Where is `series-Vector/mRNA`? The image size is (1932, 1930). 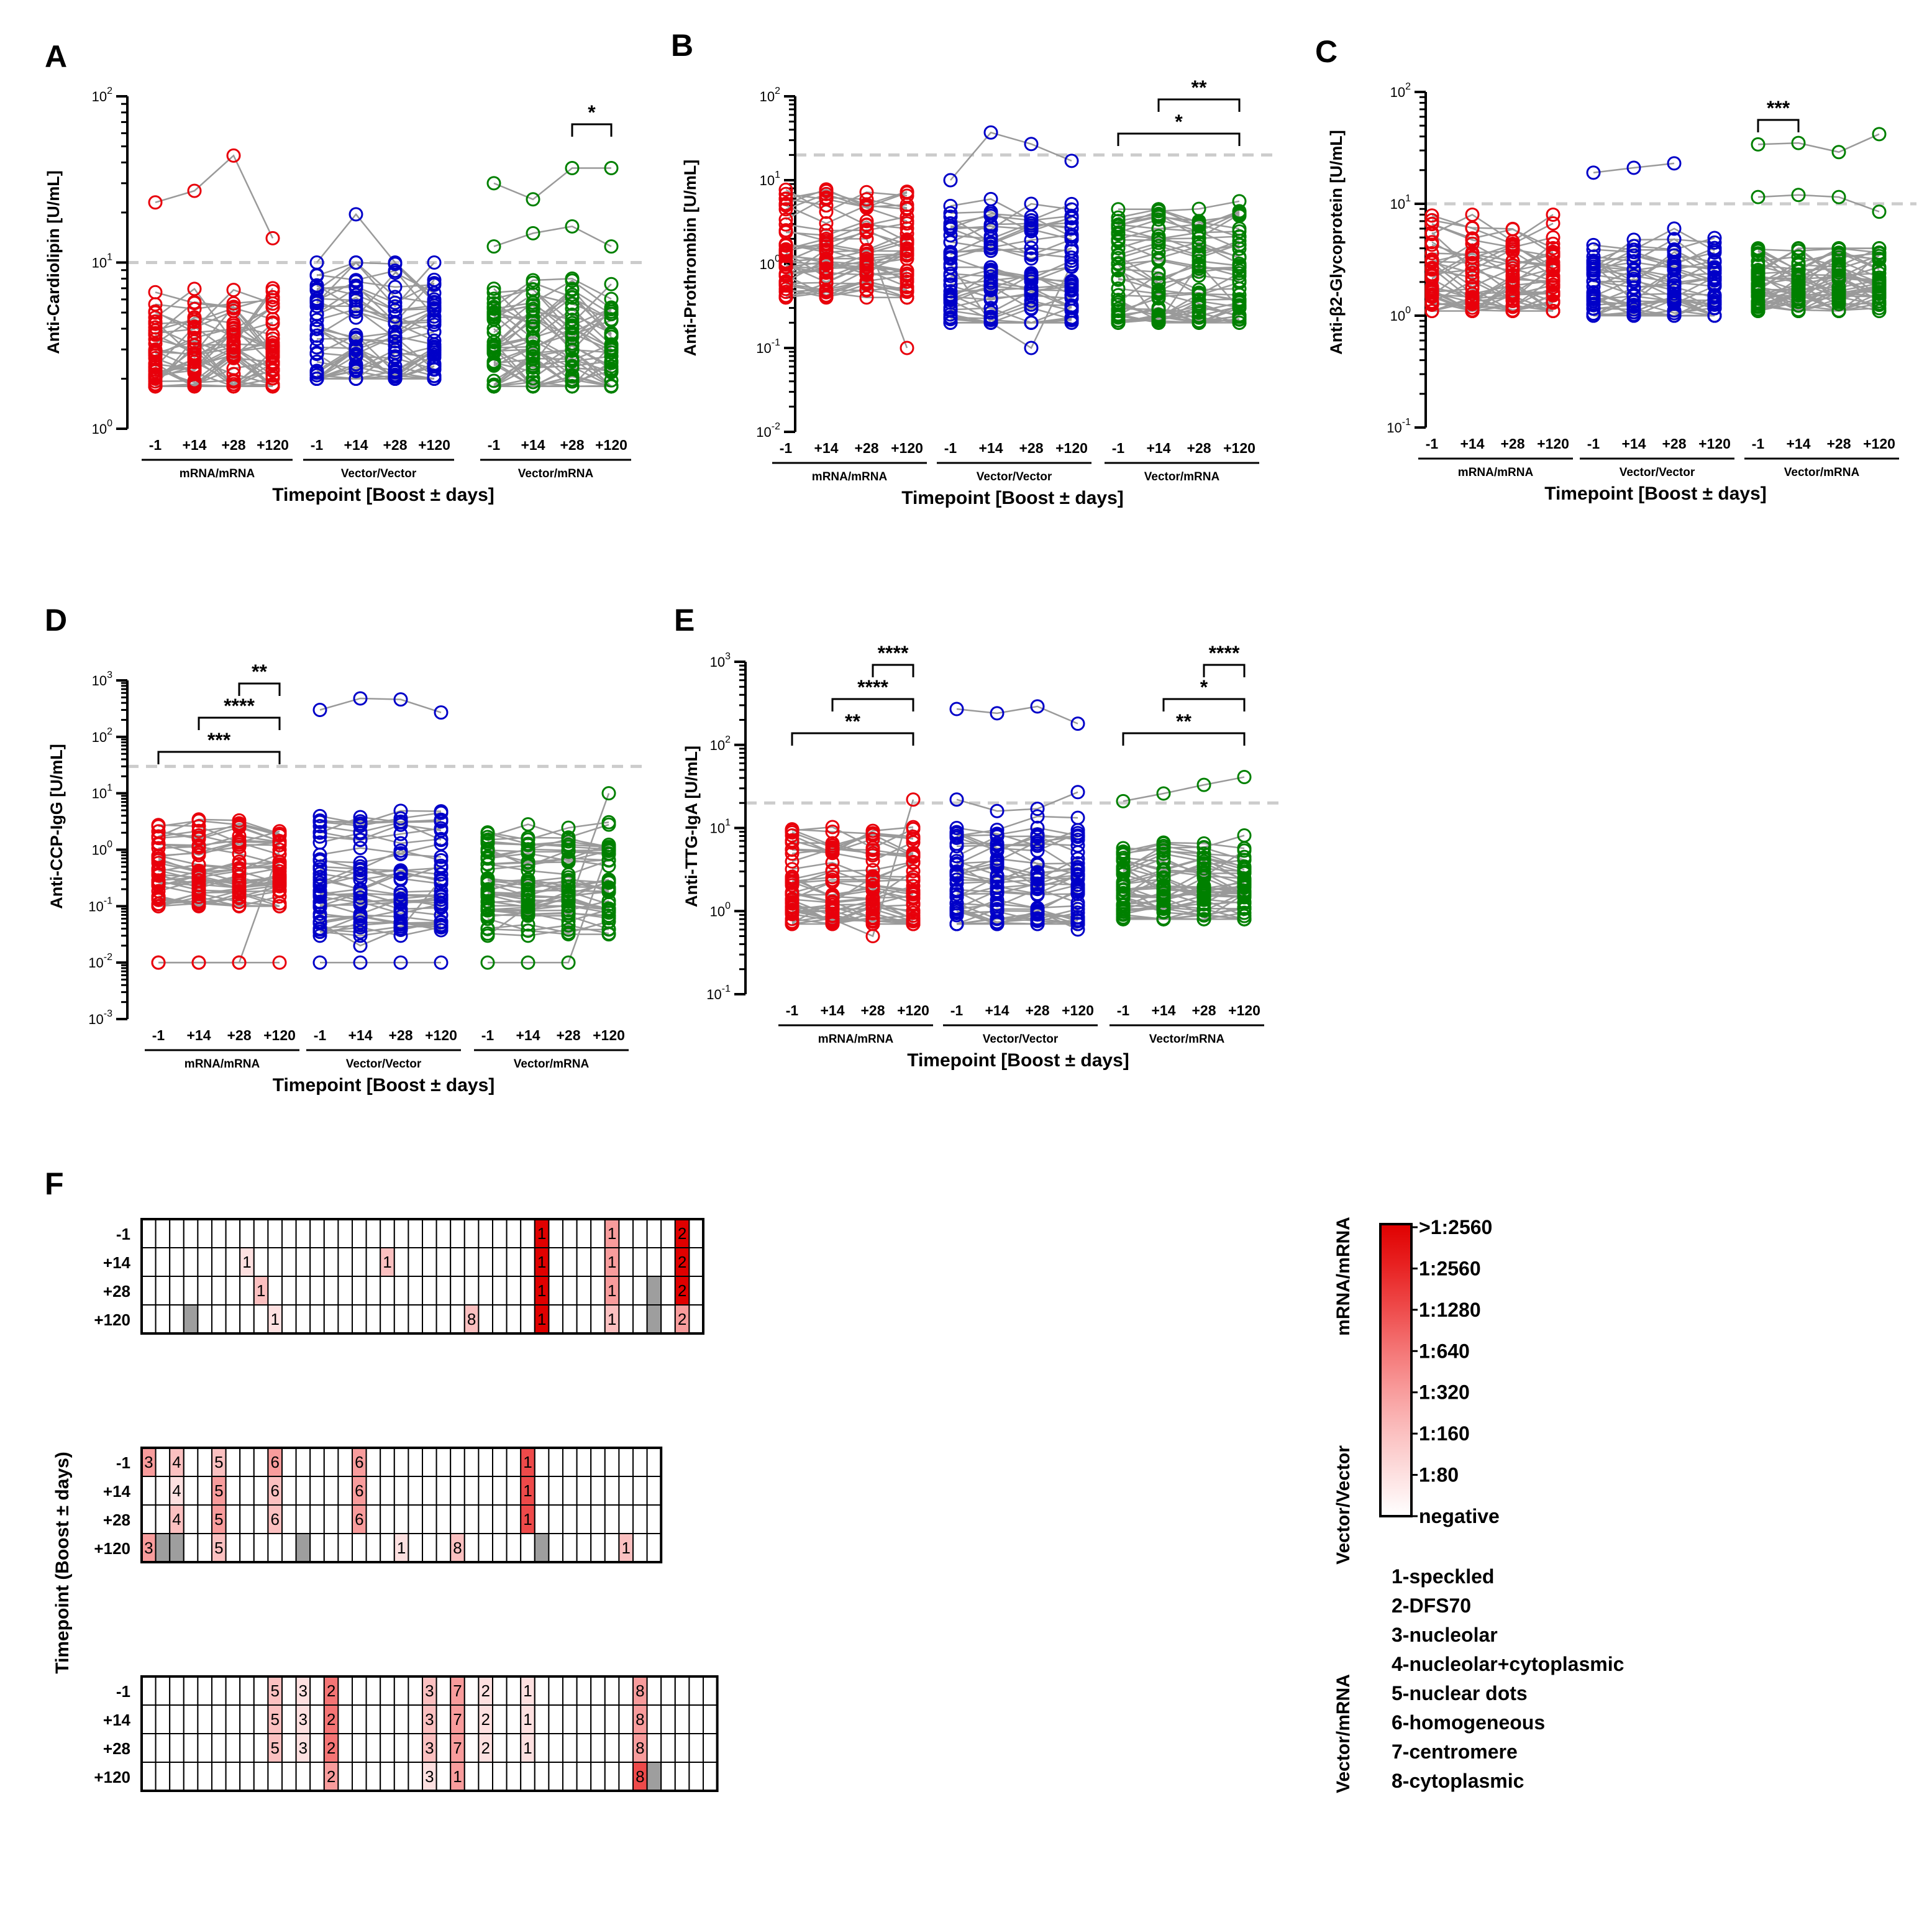 series-Vector/mRNA is located at coordinates (1184, 848).